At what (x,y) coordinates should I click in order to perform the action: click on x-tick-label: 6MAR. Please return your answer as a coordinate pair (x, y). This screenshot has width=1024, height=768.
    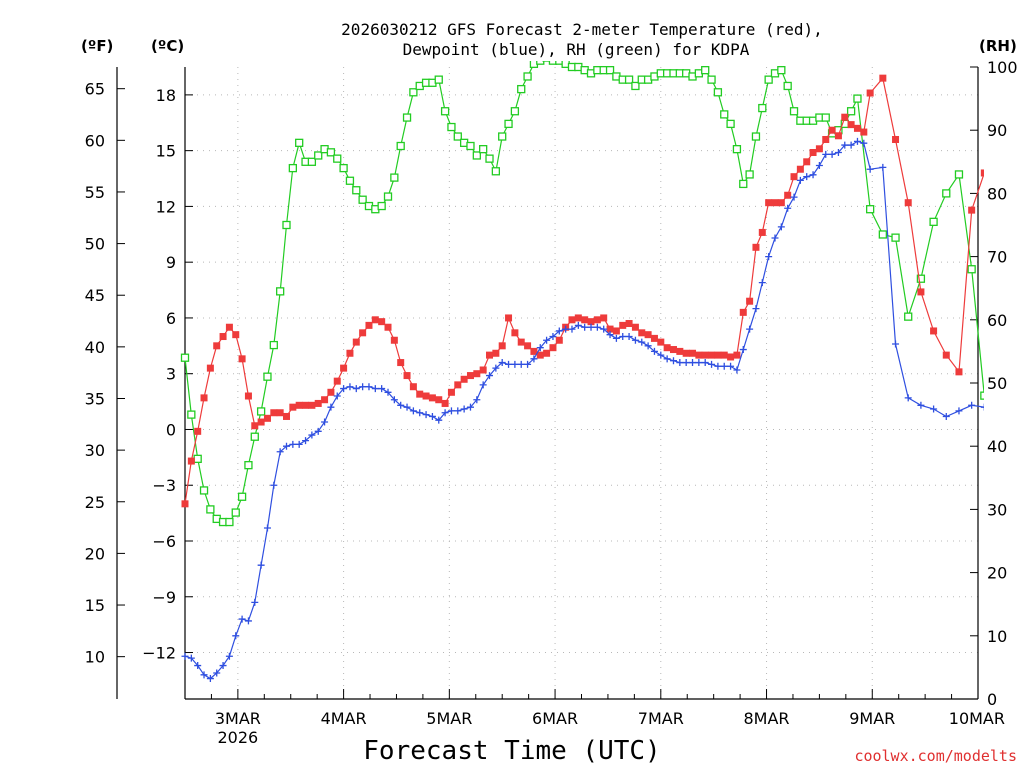
    Looking at the image, I should click on (555, 718).